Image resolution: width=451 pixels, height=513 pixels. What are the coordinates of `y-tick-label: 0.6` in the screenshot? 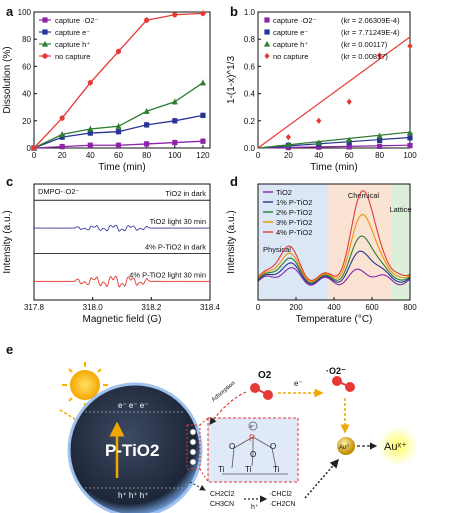 It's located at (250, 66).